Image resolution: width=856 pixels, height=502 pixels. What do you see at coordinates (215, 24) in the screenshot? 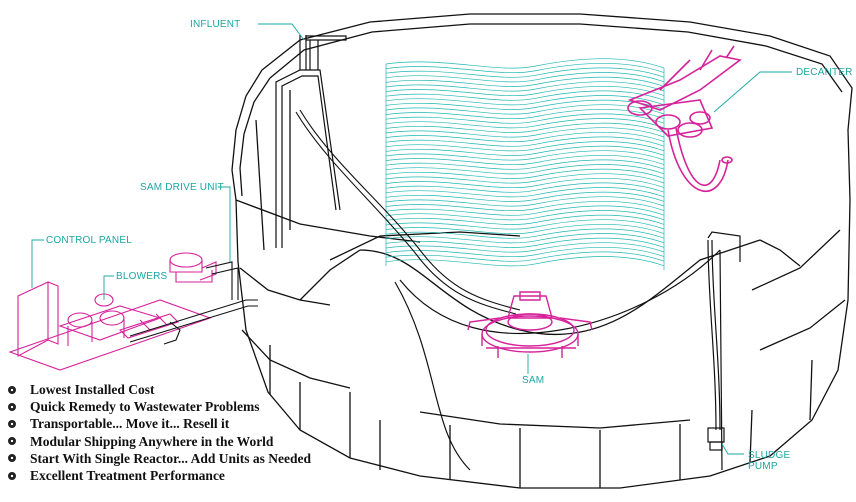
I see `influent-label: INFLUENT` at bounding box center [215, 24].